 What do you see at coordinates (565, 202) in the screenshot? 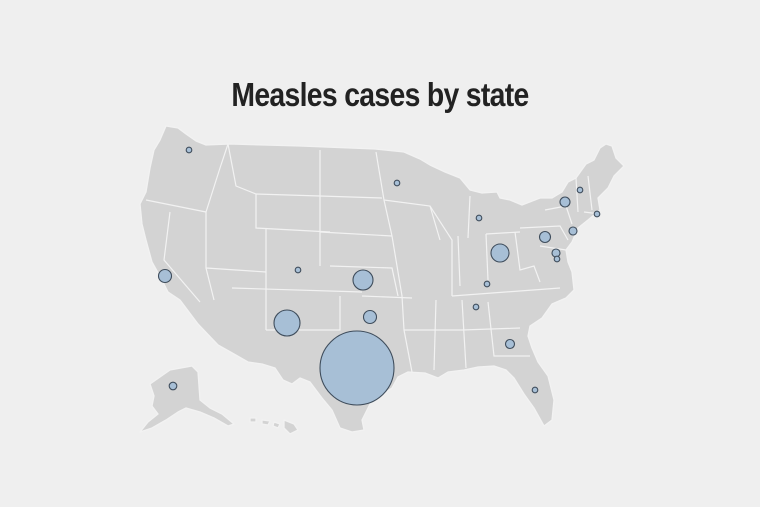
I see `bubble-new-york` at bounding box center [565, 202].